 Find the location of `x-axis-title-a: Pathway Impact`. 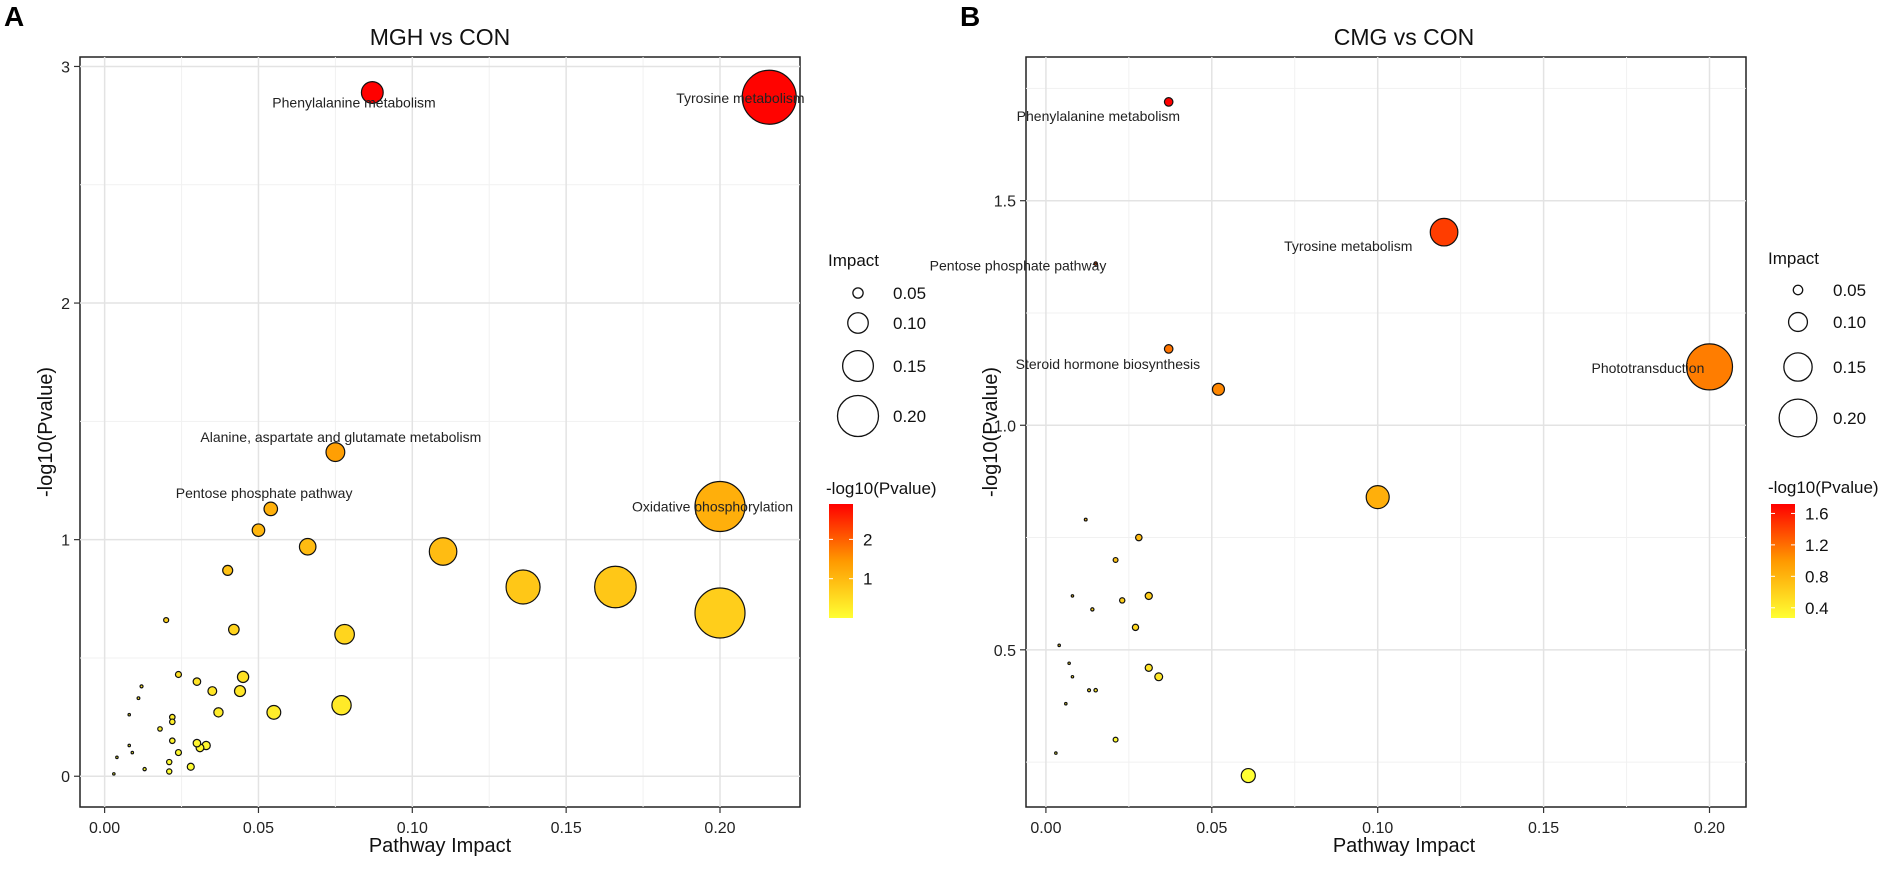

x-axis-title-a: Pathway Impact is located at coordinates (440, 846).